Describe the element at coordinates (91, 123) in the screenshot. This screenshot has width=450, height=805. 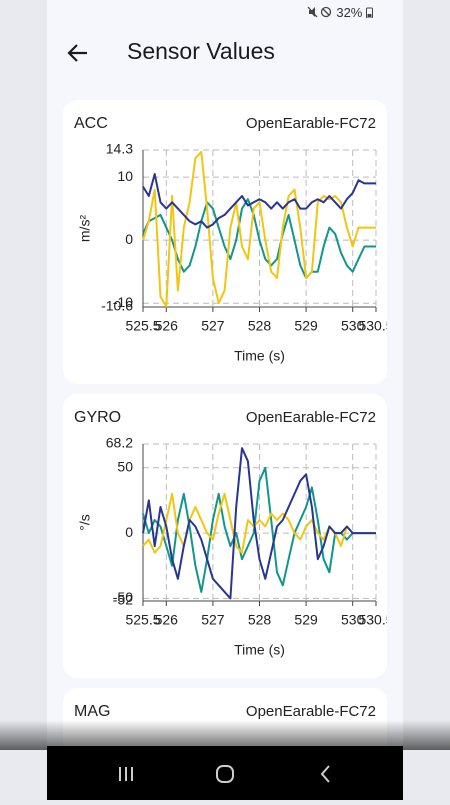
I see `chart-title: ACC` at that location.